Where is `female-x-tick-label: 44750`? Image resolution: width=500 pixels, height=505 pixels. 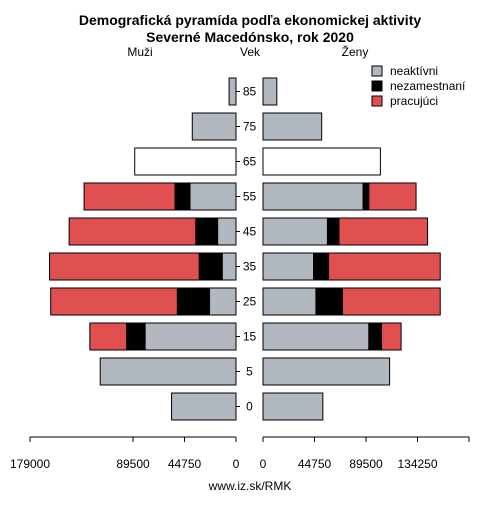 female-x-tick-label: 44750 is located at coordinates (315, 464).